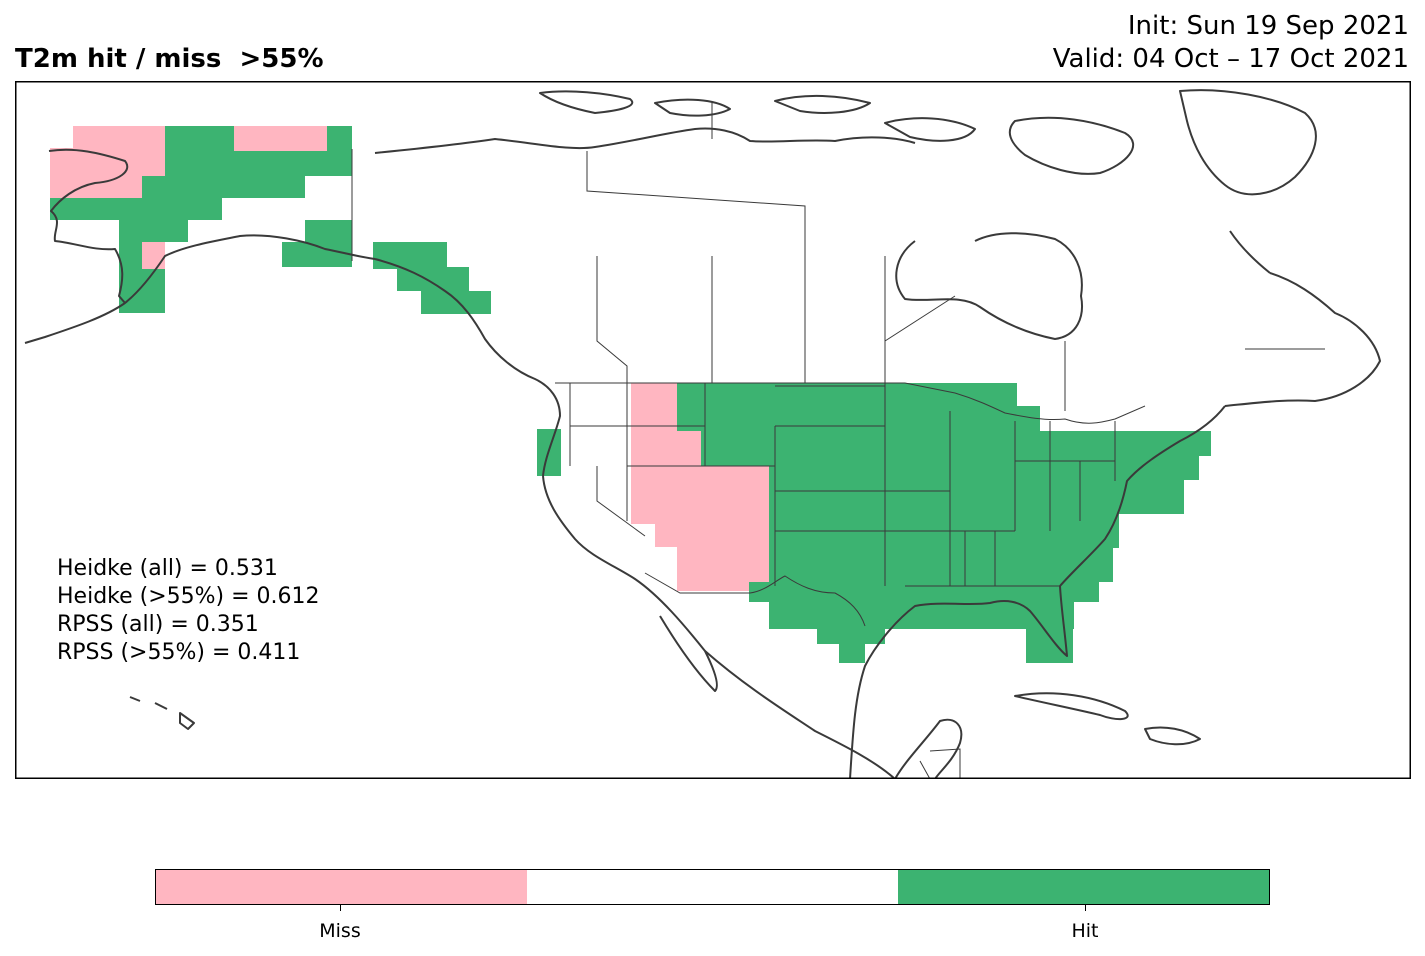  I want to click on cuba, so click(1071, 706).